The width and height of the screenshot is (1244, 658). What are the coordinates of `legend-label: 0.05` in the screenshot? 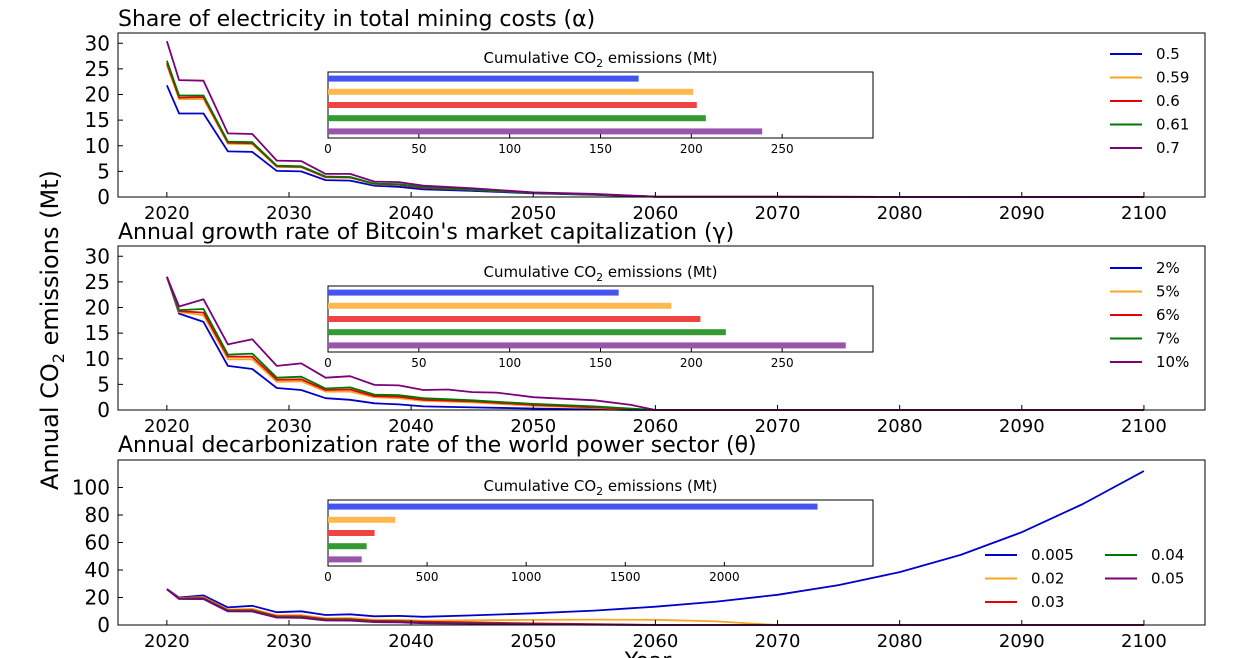 It's located at (1167, 579).